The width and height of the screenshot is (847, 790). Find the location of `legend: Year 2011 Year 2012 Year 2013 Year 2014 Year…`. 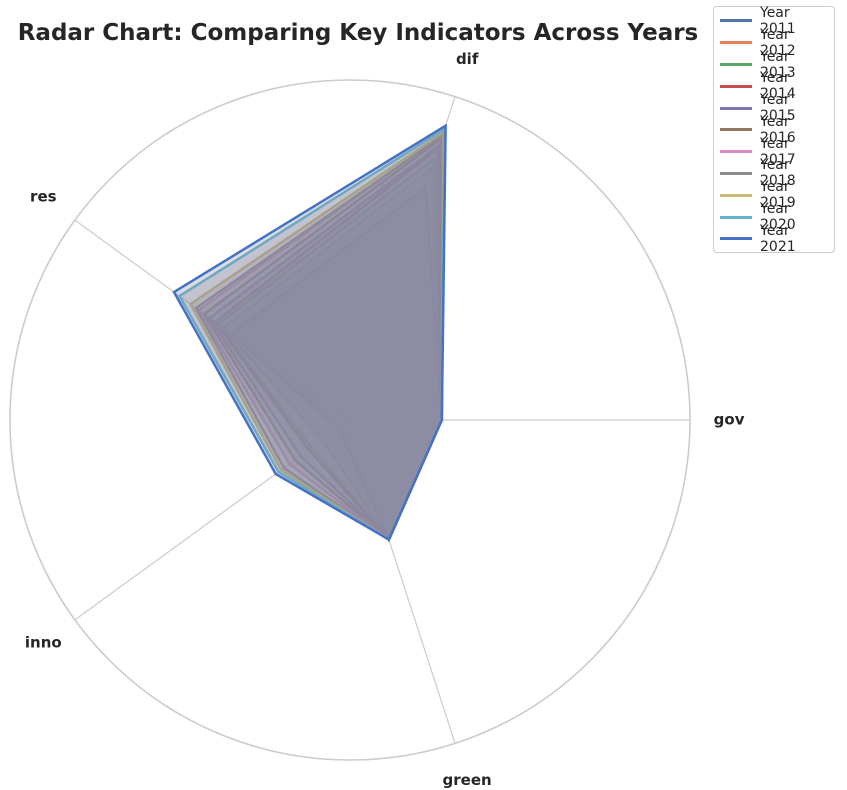

legend: Year 2011 Year 2012 Year 2013 Year 2014 Year… is located at coordinates (774, 130).